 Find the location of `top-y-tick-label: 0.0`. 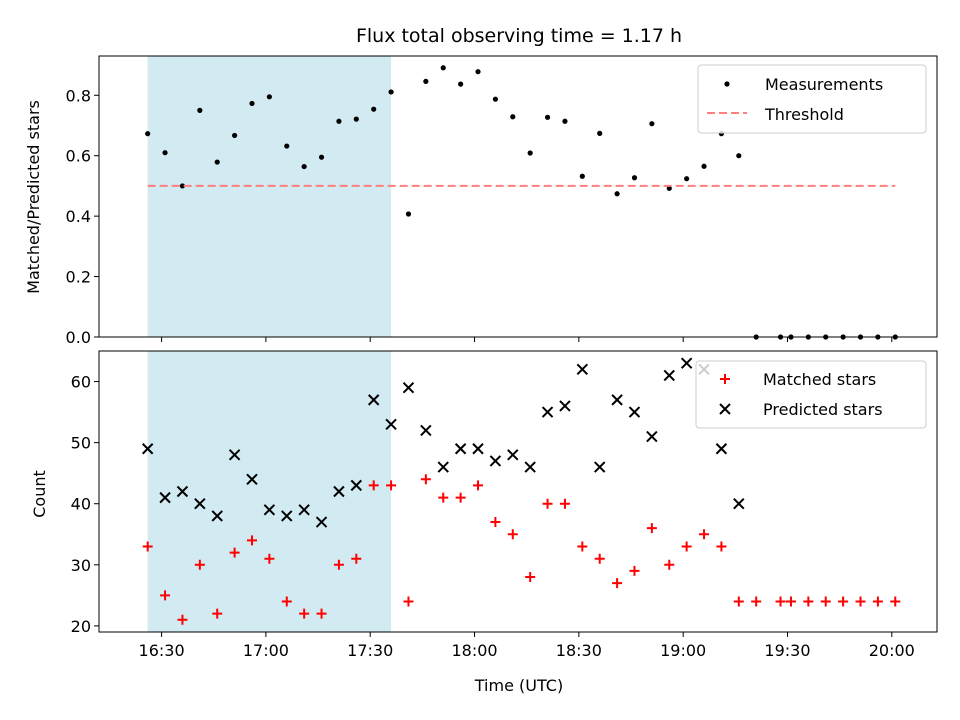

top-y-tick-label: 0.0 is located at coordinates (78, 337).